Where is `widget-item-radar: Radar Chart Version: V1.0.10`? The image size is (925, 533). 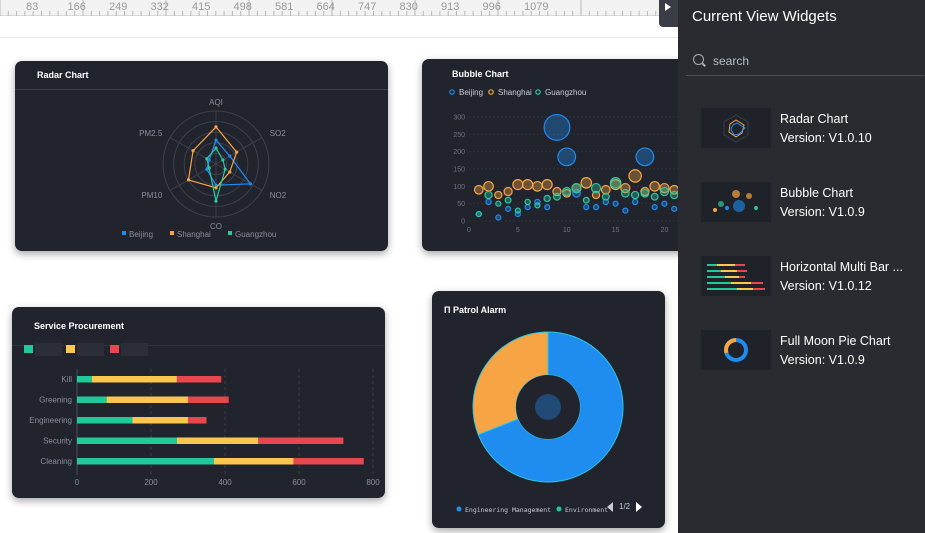 widget-item-radar: Radar Chart Version: V1.0.10 is located at coordinates (811, 129).